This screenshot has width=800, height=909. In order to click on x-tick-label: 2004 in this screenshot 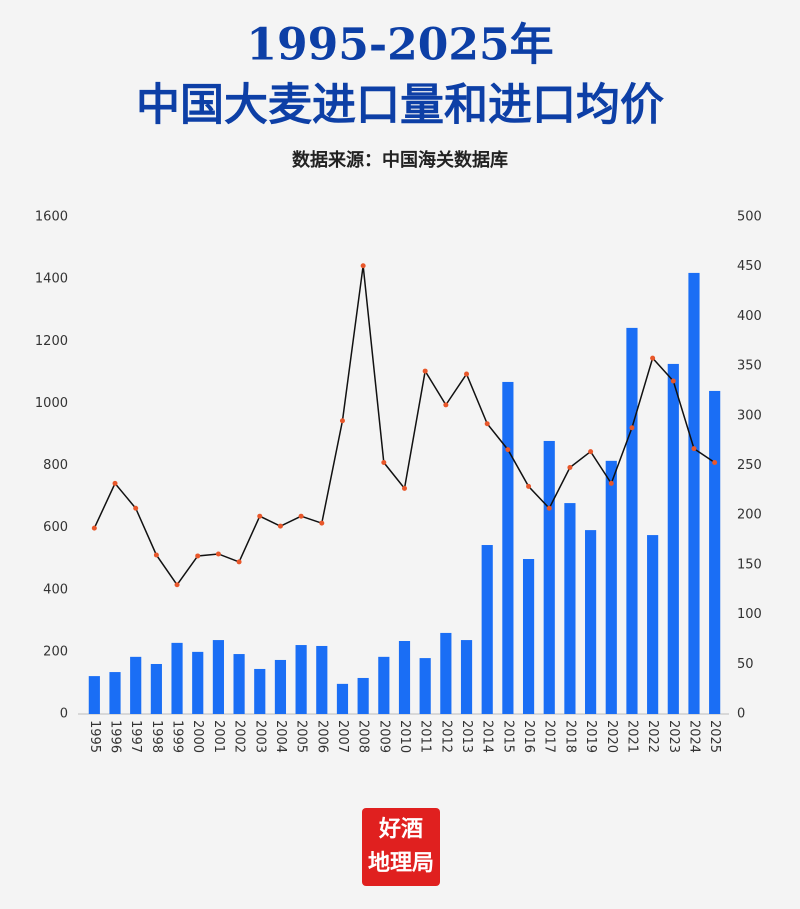, I will do `click(280, 736)`.